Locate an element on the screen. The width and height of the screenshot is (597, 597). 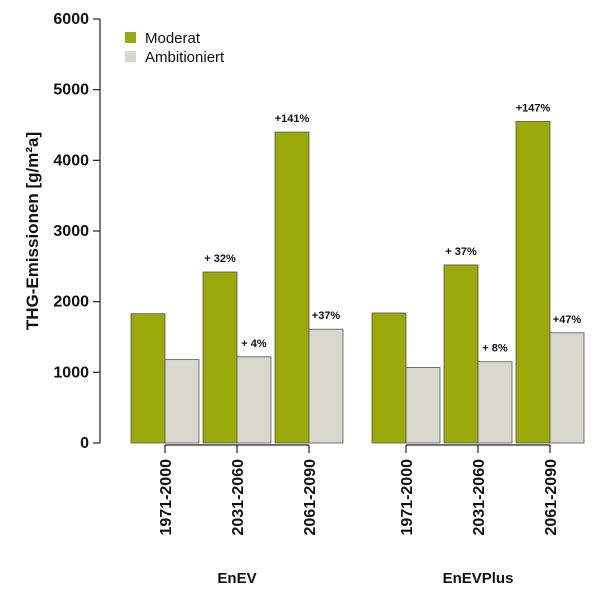
y-tick-label: 5000 is located at coordinates (71, 90).